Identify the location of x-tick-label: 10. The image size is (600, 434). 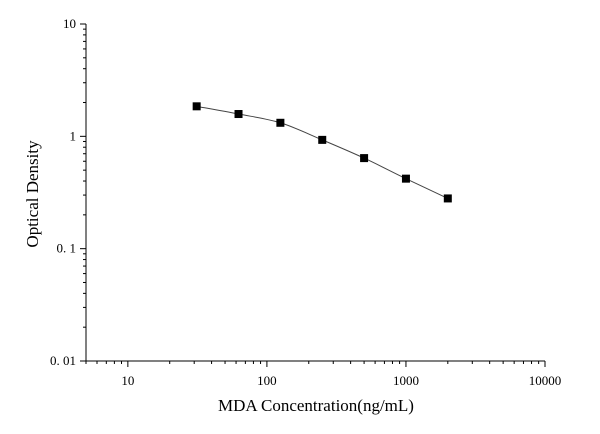
(127, 380).